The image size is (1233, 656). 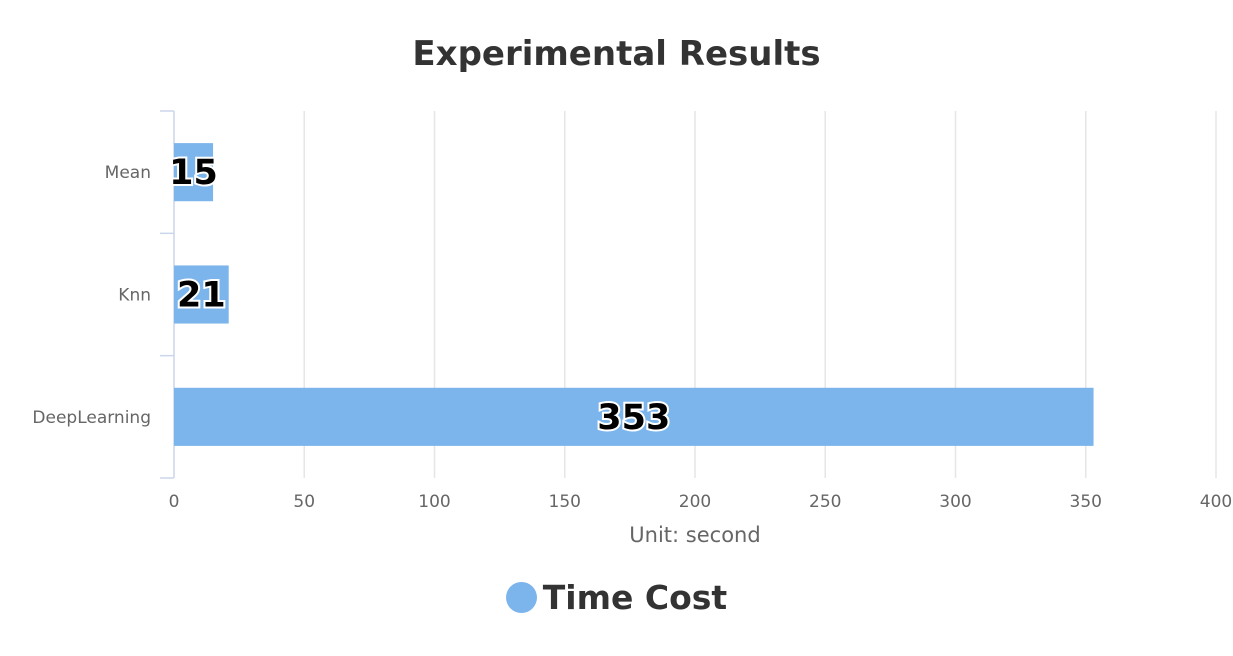 I want to click on x-tick-label: 100, so click(x=434, y=502).